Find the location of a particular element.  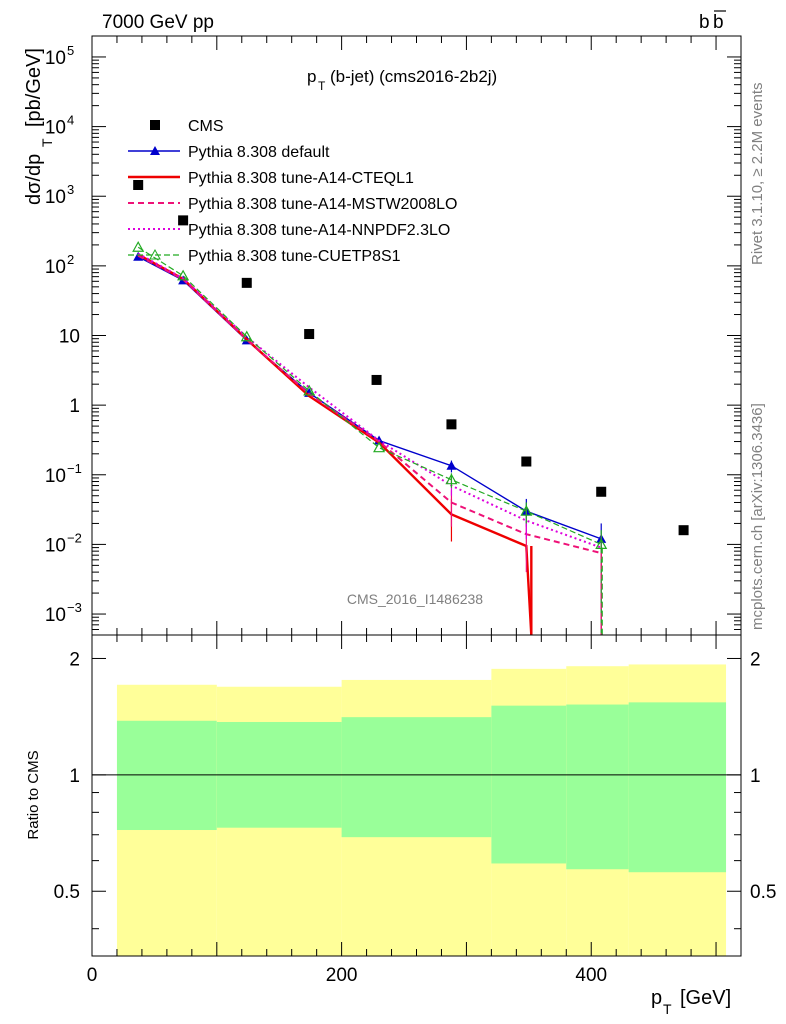

process-b: b is located at coordinates (704, 22).